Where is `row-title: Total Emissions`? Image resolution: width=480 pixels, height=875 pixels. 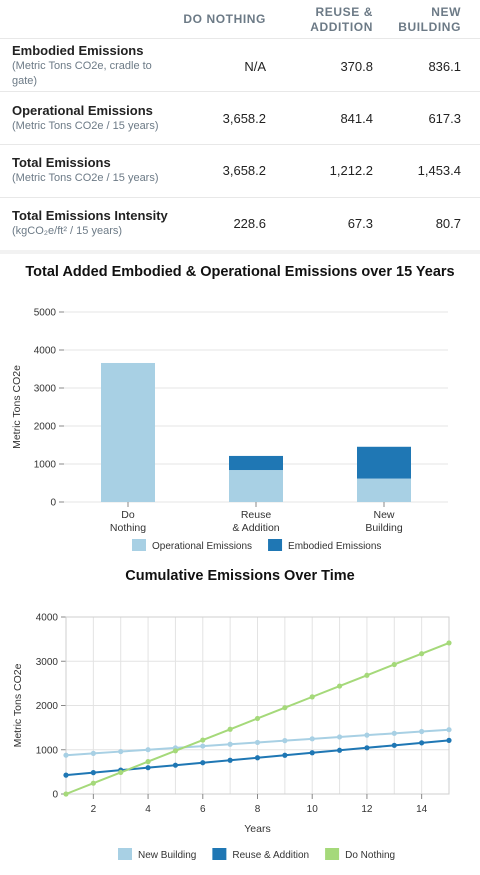 row-title: Total Emissions is located at coordinates (61, 162).